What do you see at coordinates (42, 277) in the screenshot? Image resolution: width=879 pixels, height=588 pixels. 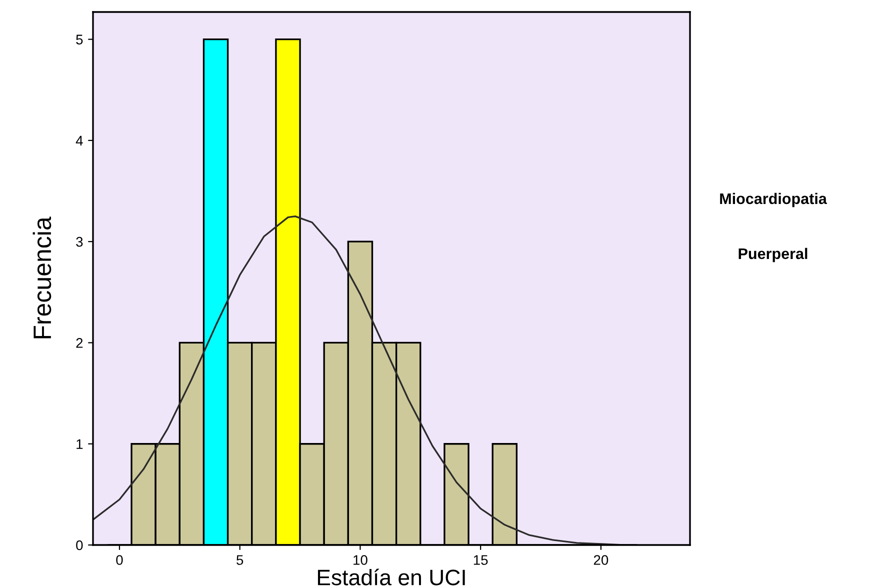 I see `y-axis-title: Frecuencia` at bounding box center [42, 277].